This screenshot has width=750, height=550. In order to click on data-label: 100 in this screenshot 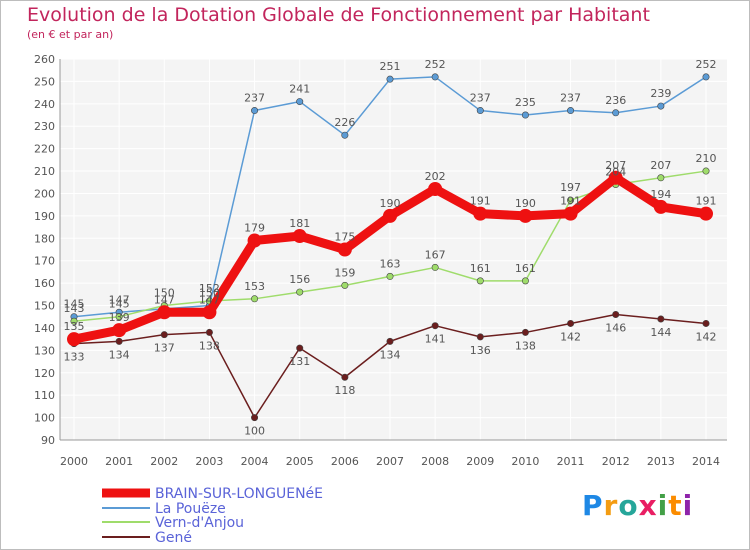, I will do `click(254, 431)`.